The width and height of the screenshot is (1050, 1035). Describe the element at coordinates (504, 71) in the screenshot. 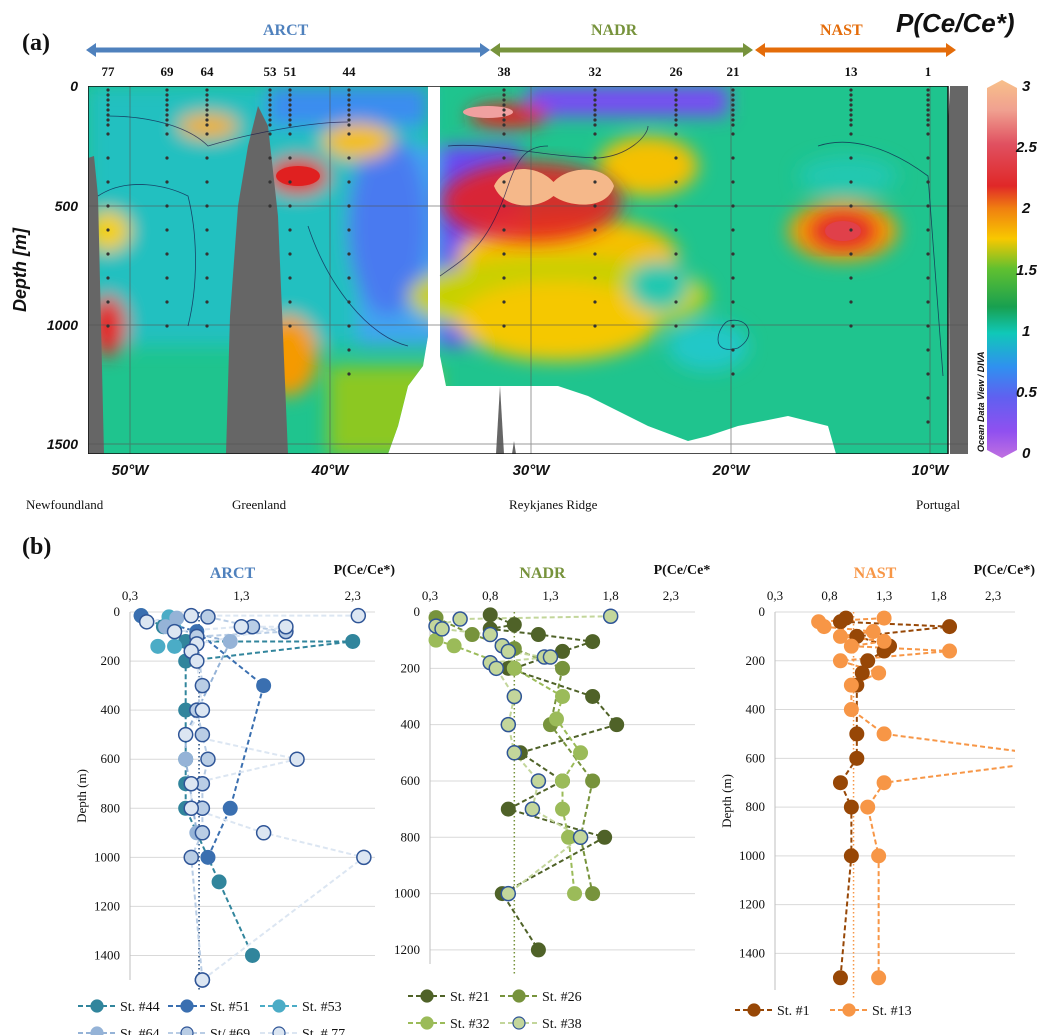

I see `station-label: 38` at that location.